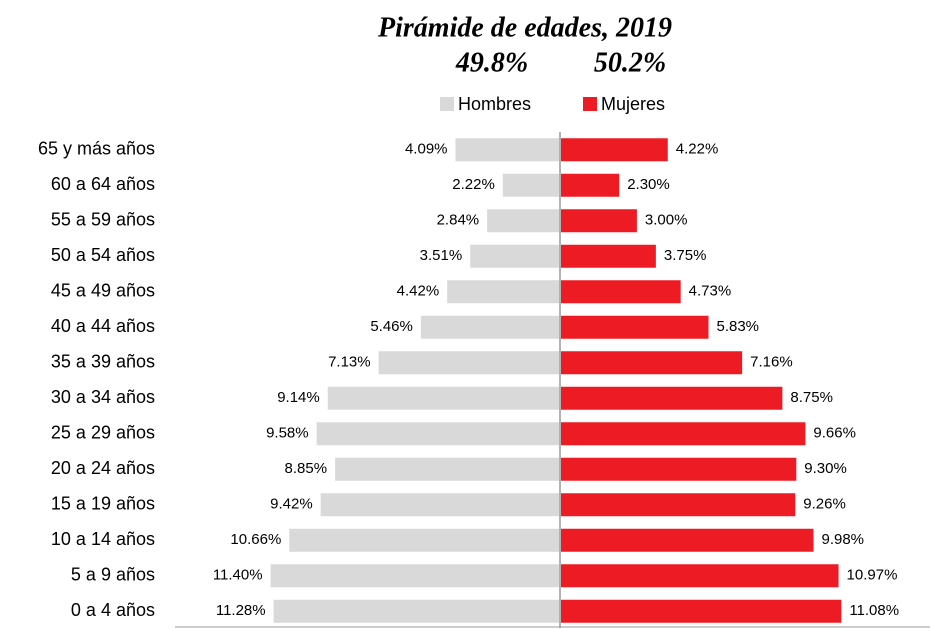 The image size is (931, 629). I want to click on value-label: 5.83%, so click(737, 326).